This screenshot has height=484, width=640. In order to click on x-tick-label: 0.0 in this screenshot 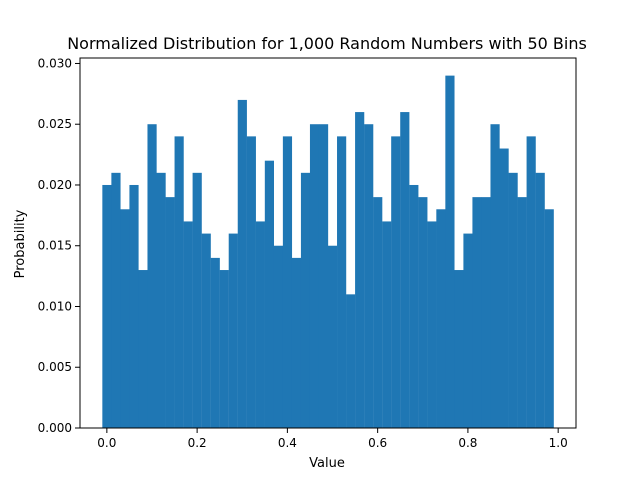, I will do `click(106, 443)`.